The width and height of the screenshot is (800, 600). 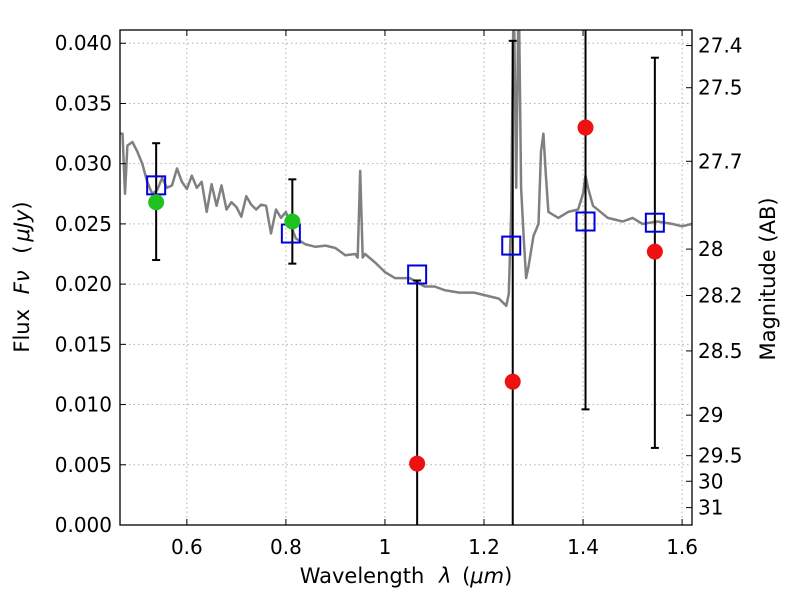 What do you see at coordinates (720, 296) in the screenshot?
I see `magnitude-tick-label: 28.2` at bounding box center [720, 296].